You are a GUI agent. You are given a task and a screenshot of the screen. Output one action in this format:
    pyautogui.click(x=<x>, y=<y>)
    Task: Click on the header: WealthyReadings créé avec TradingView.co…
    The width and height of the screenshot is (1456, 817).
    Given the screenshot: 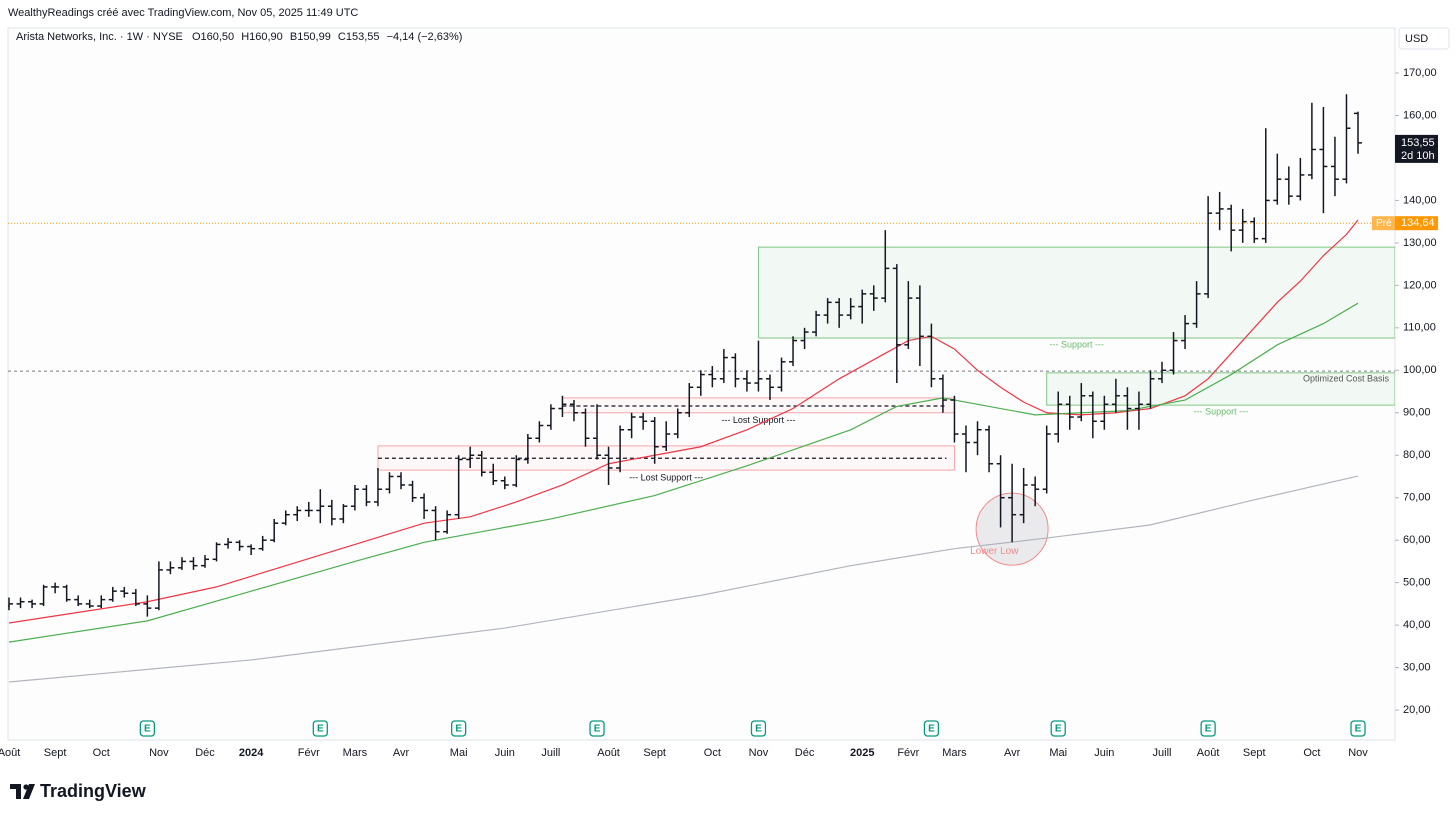 What is the action you would take?
    pyautogui.click(x=183, y=13)
    